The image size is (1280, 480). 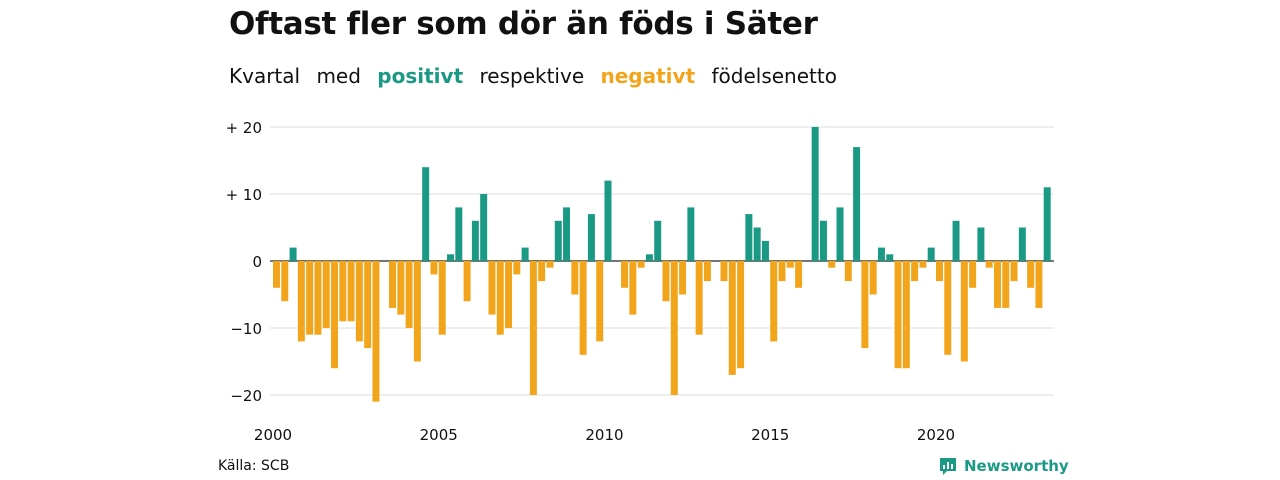 I want to click on x-tick-label: 2020, so click(x=936, y=435).